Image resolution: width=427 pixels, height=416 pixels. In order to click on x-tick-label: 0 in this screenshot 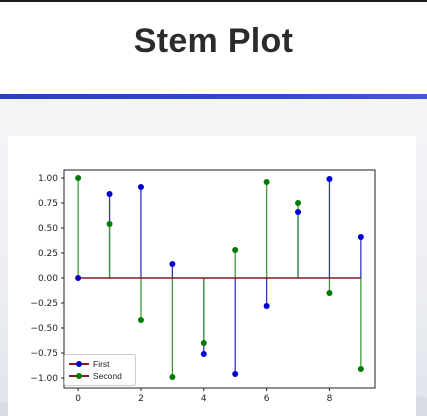, I will do `click(78, 399)`.